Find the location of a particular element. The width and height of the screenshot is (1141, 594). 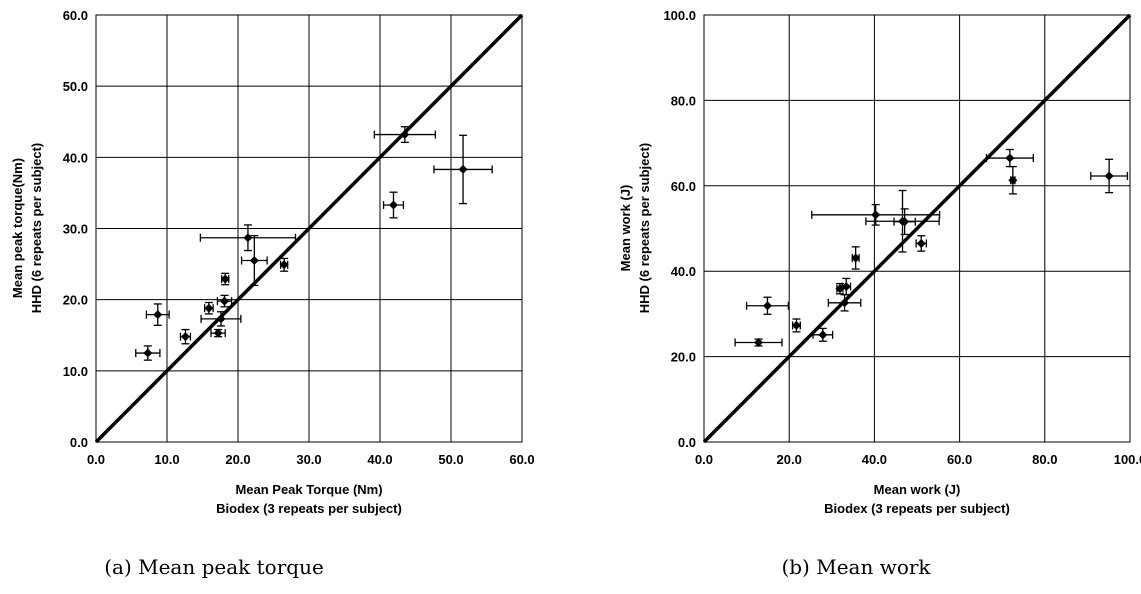

y-tick-label: 30.0 is located at coordinates (75, 229).